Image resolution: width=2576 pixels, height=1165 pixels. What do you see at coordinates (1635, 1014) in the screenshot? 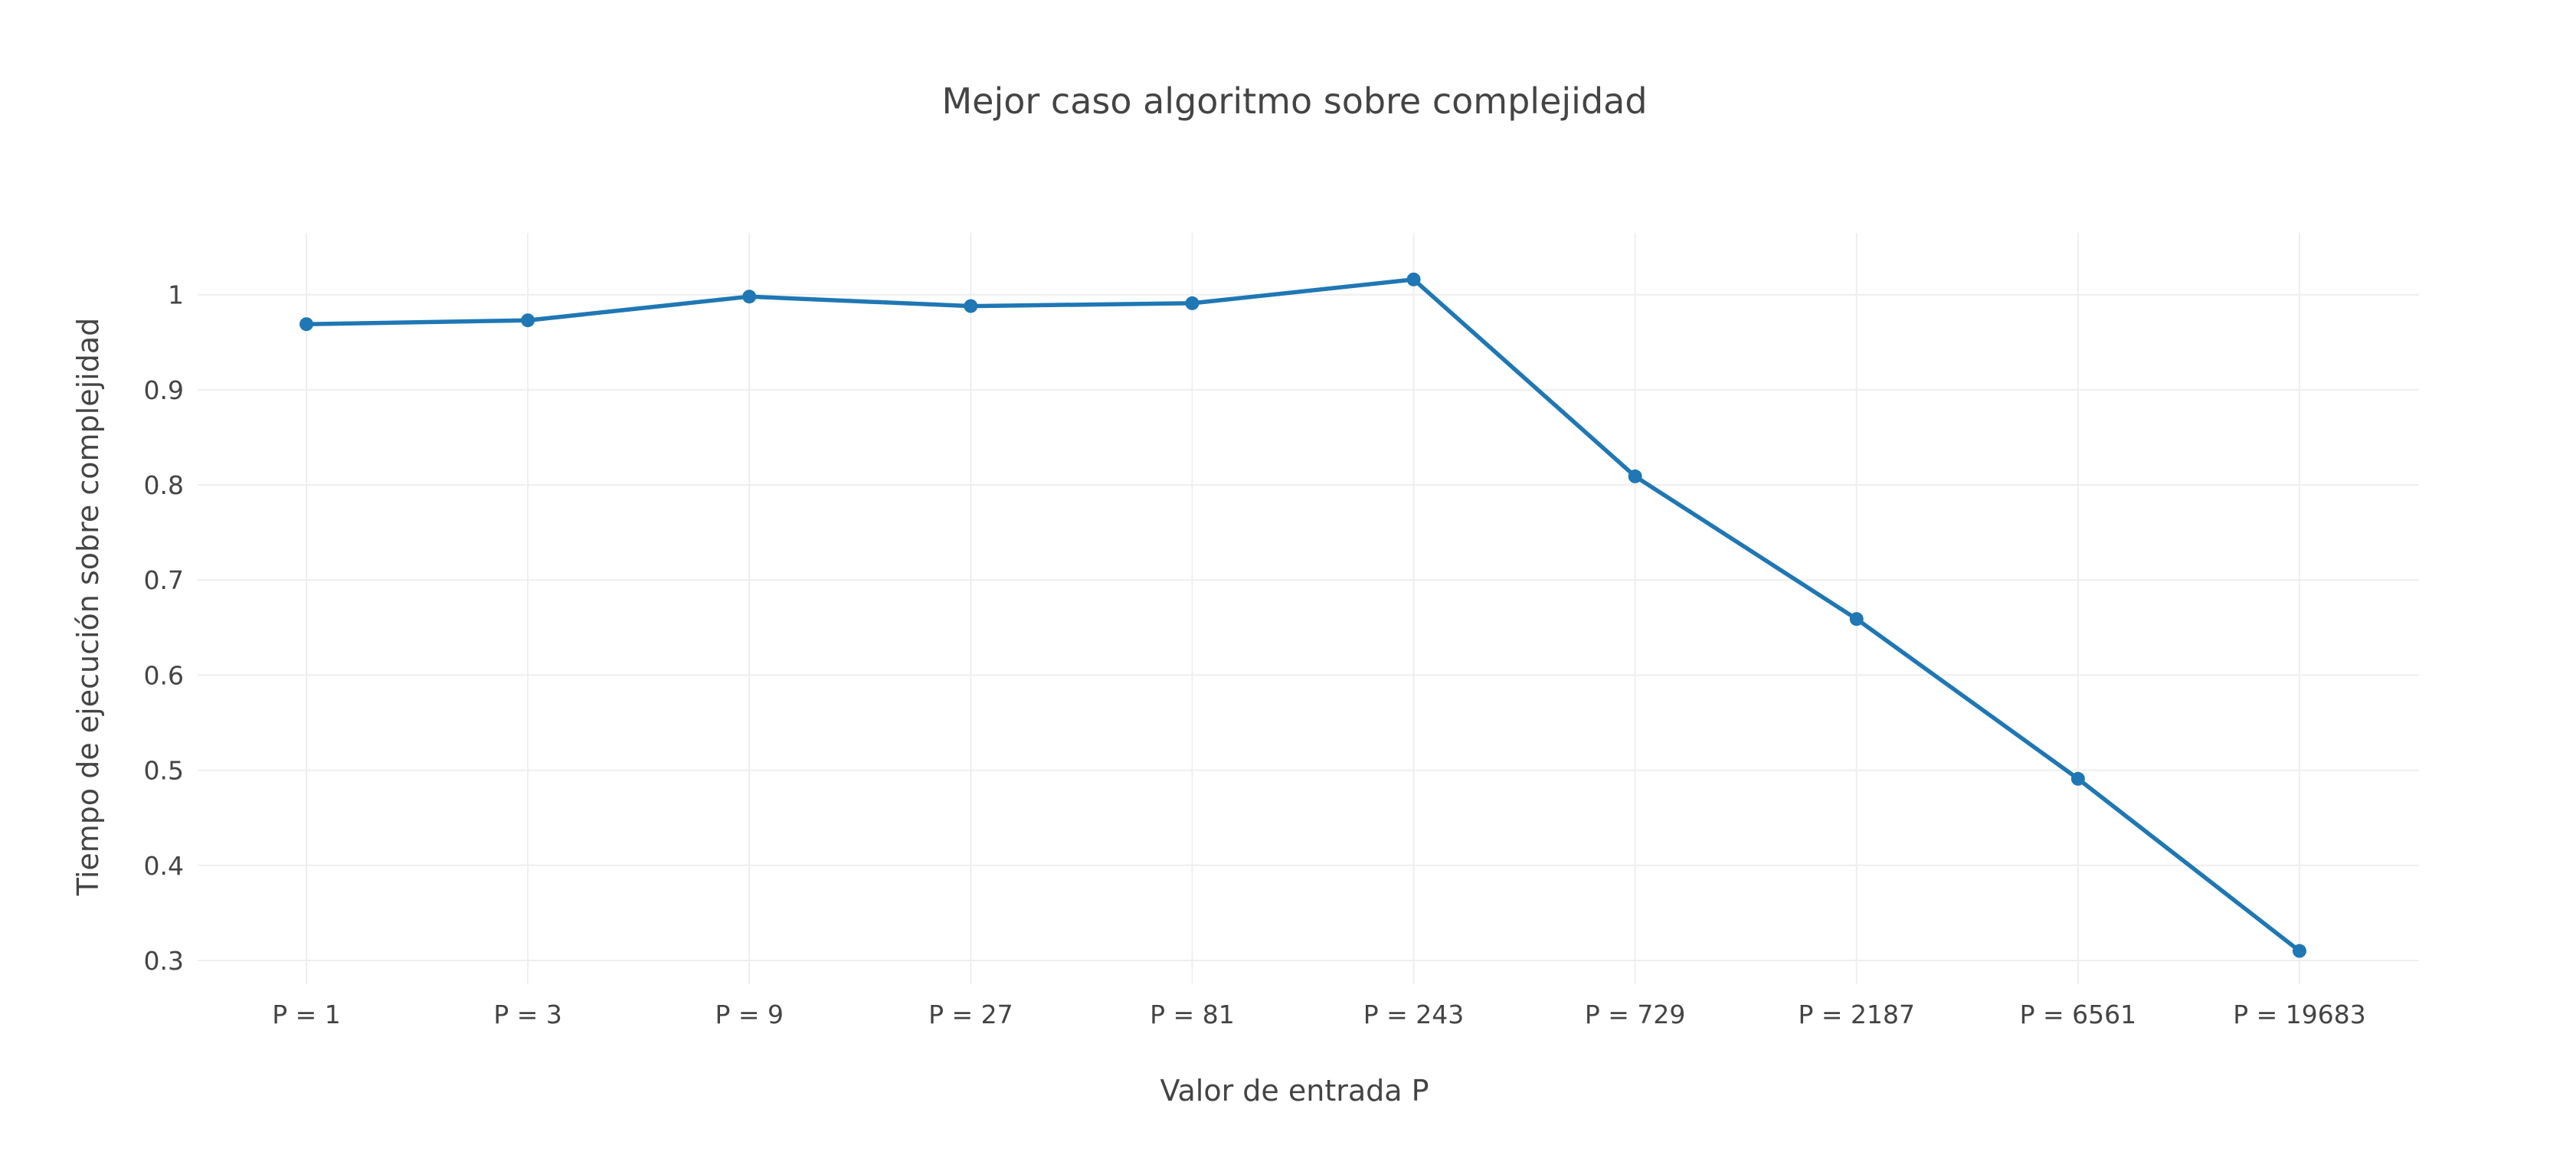
I see `x-tick-label: P = 729` at bounding box center [1635, 1014].